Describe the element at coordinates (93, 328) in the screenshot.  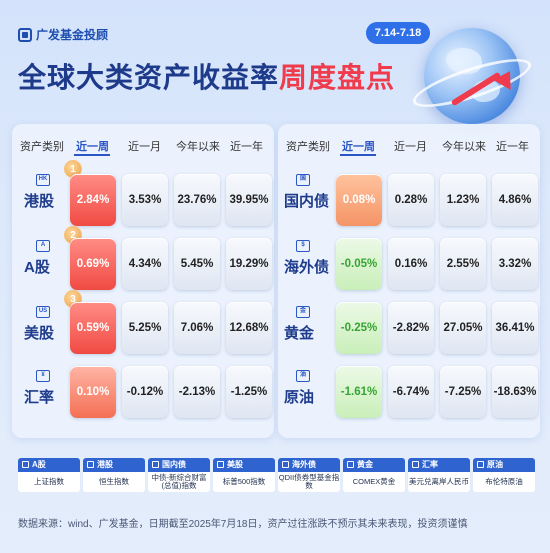
I see `cell-week: 0.59%` at that location.